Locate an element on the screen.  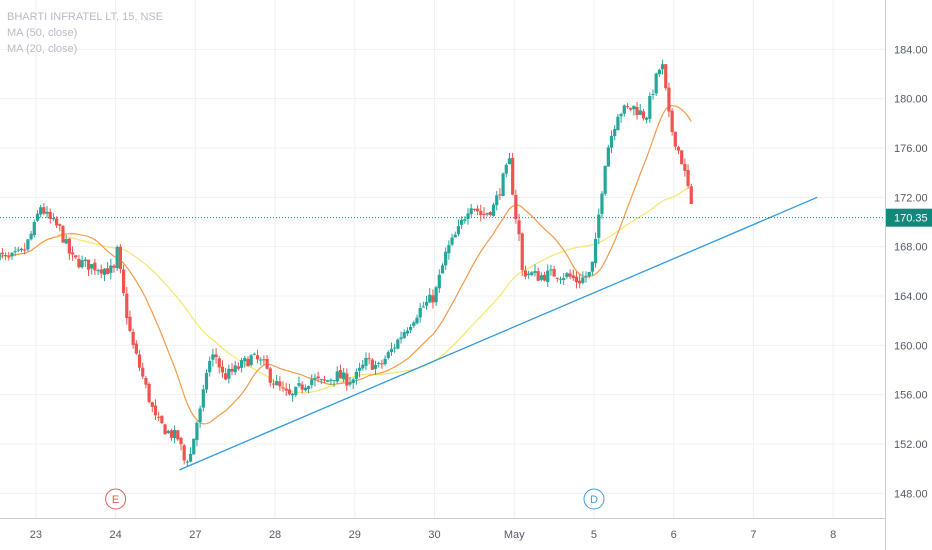
symbol-title: BHARTI INFRATEL LT, 15, NSE is located at coordinates (85, 17).